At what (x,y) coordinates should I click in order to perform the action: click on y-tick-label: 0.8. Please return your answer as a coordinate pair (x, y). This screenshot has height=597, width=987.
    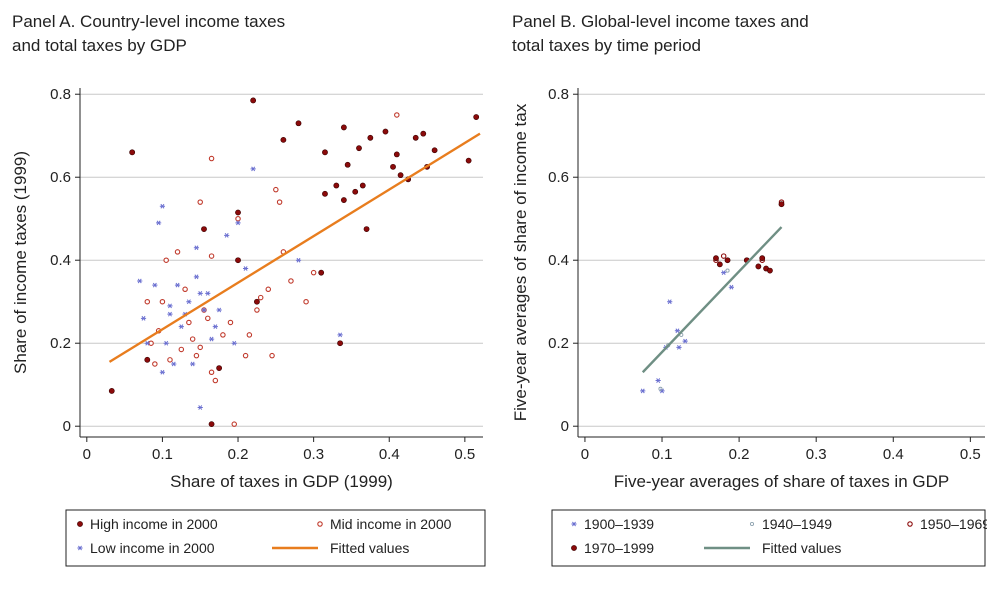
    Looking at the image, I should click on (558, 94).